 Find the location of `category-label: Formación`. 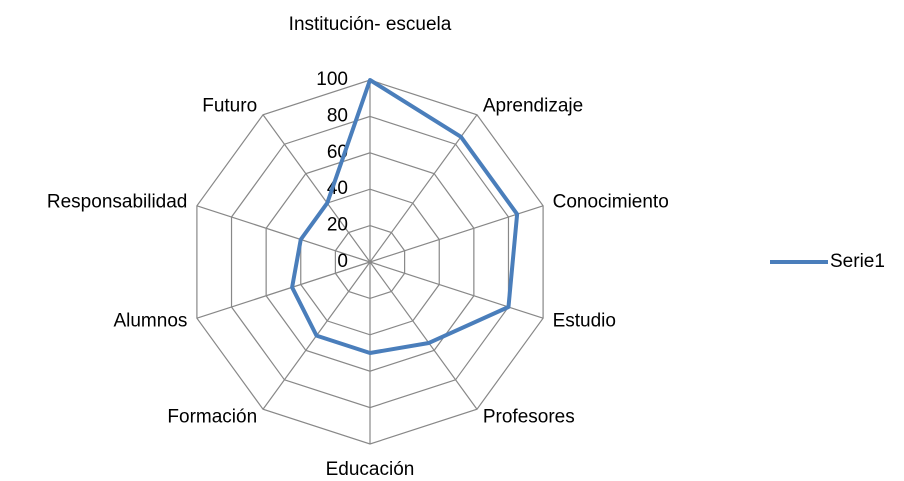

category-label: Formación is located at coordinates (212, 416).